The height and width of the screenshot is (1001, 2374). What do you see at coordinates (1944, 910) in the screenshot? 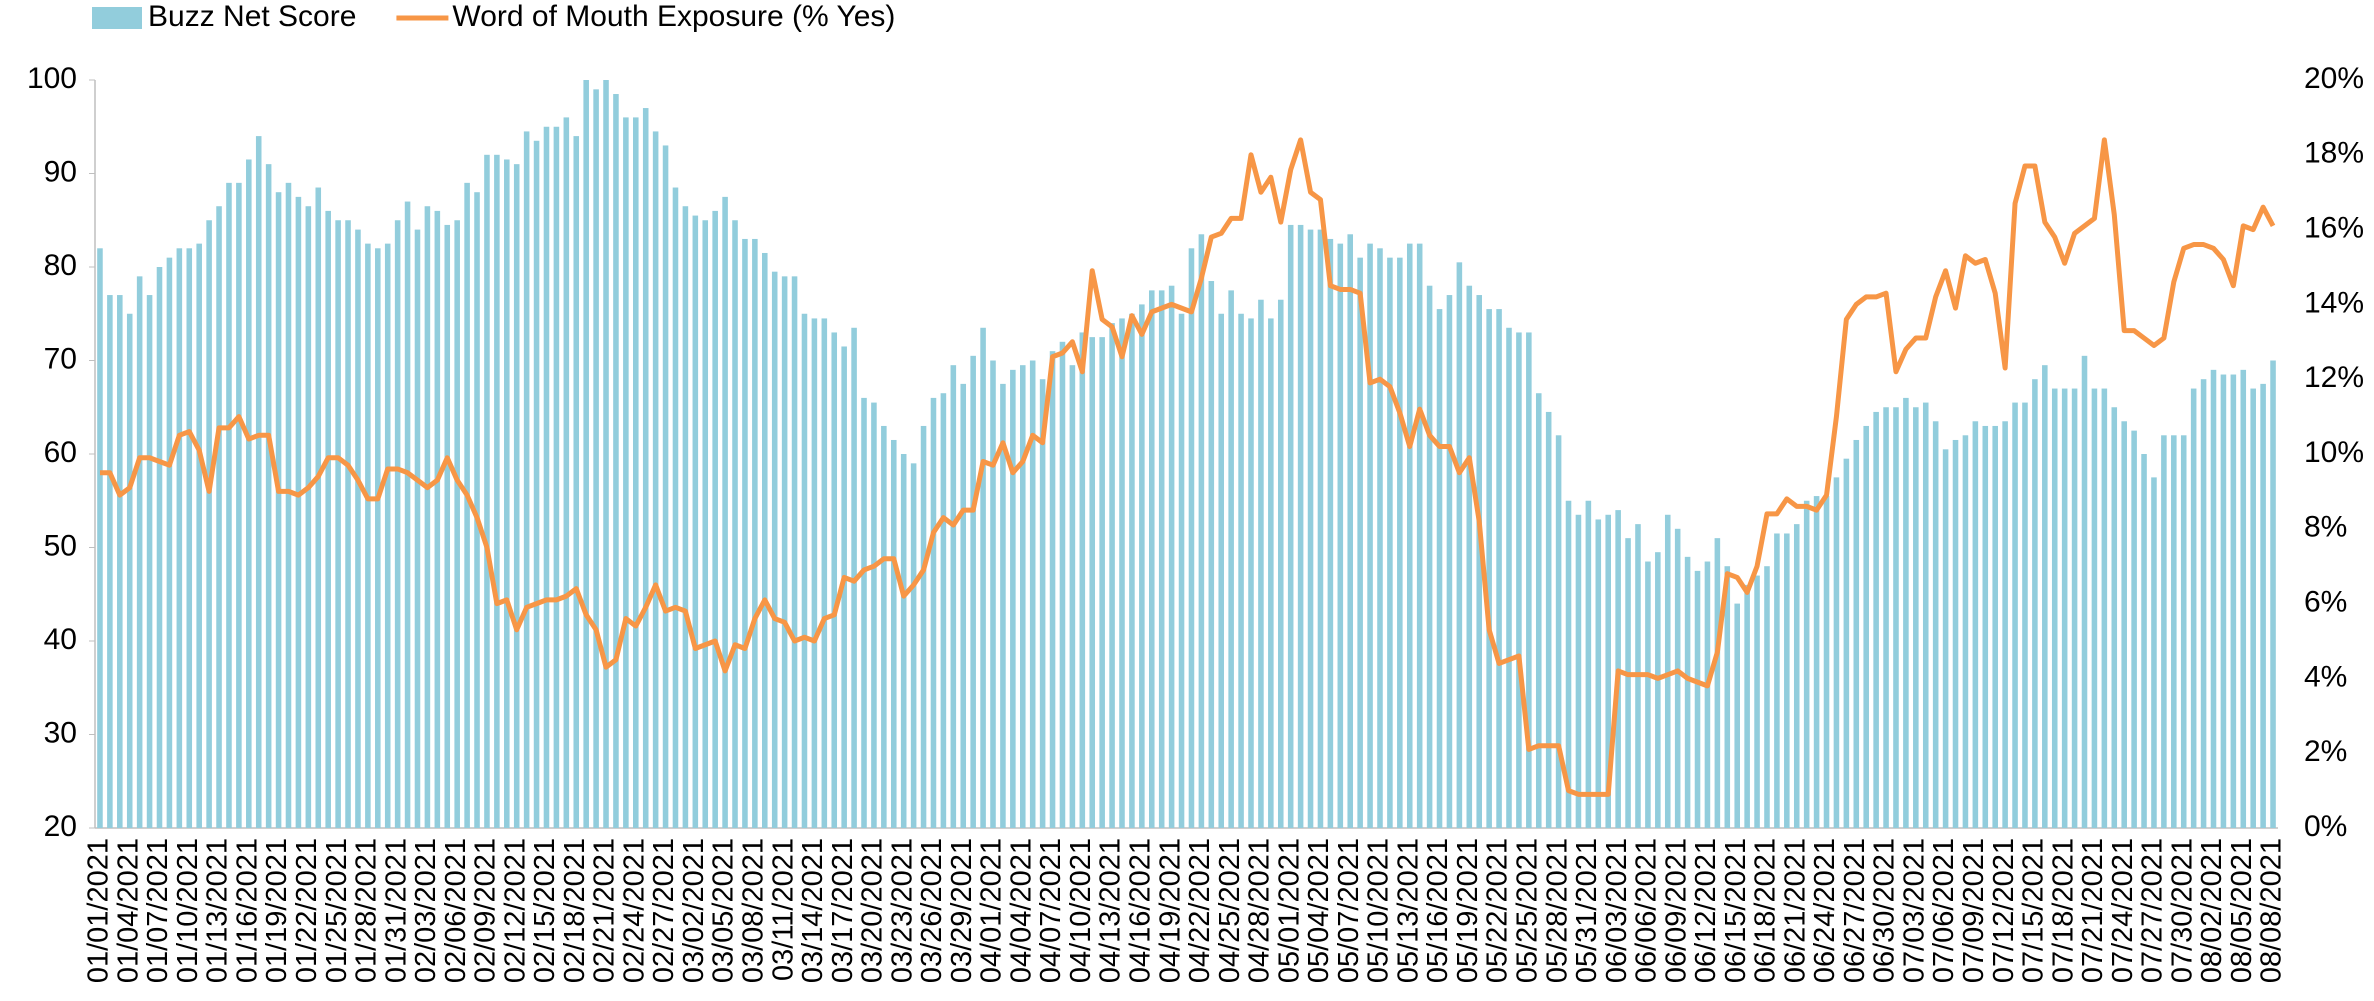
I see `x-tick-label: 07/06/2021` at bounding box center [1944, 910].